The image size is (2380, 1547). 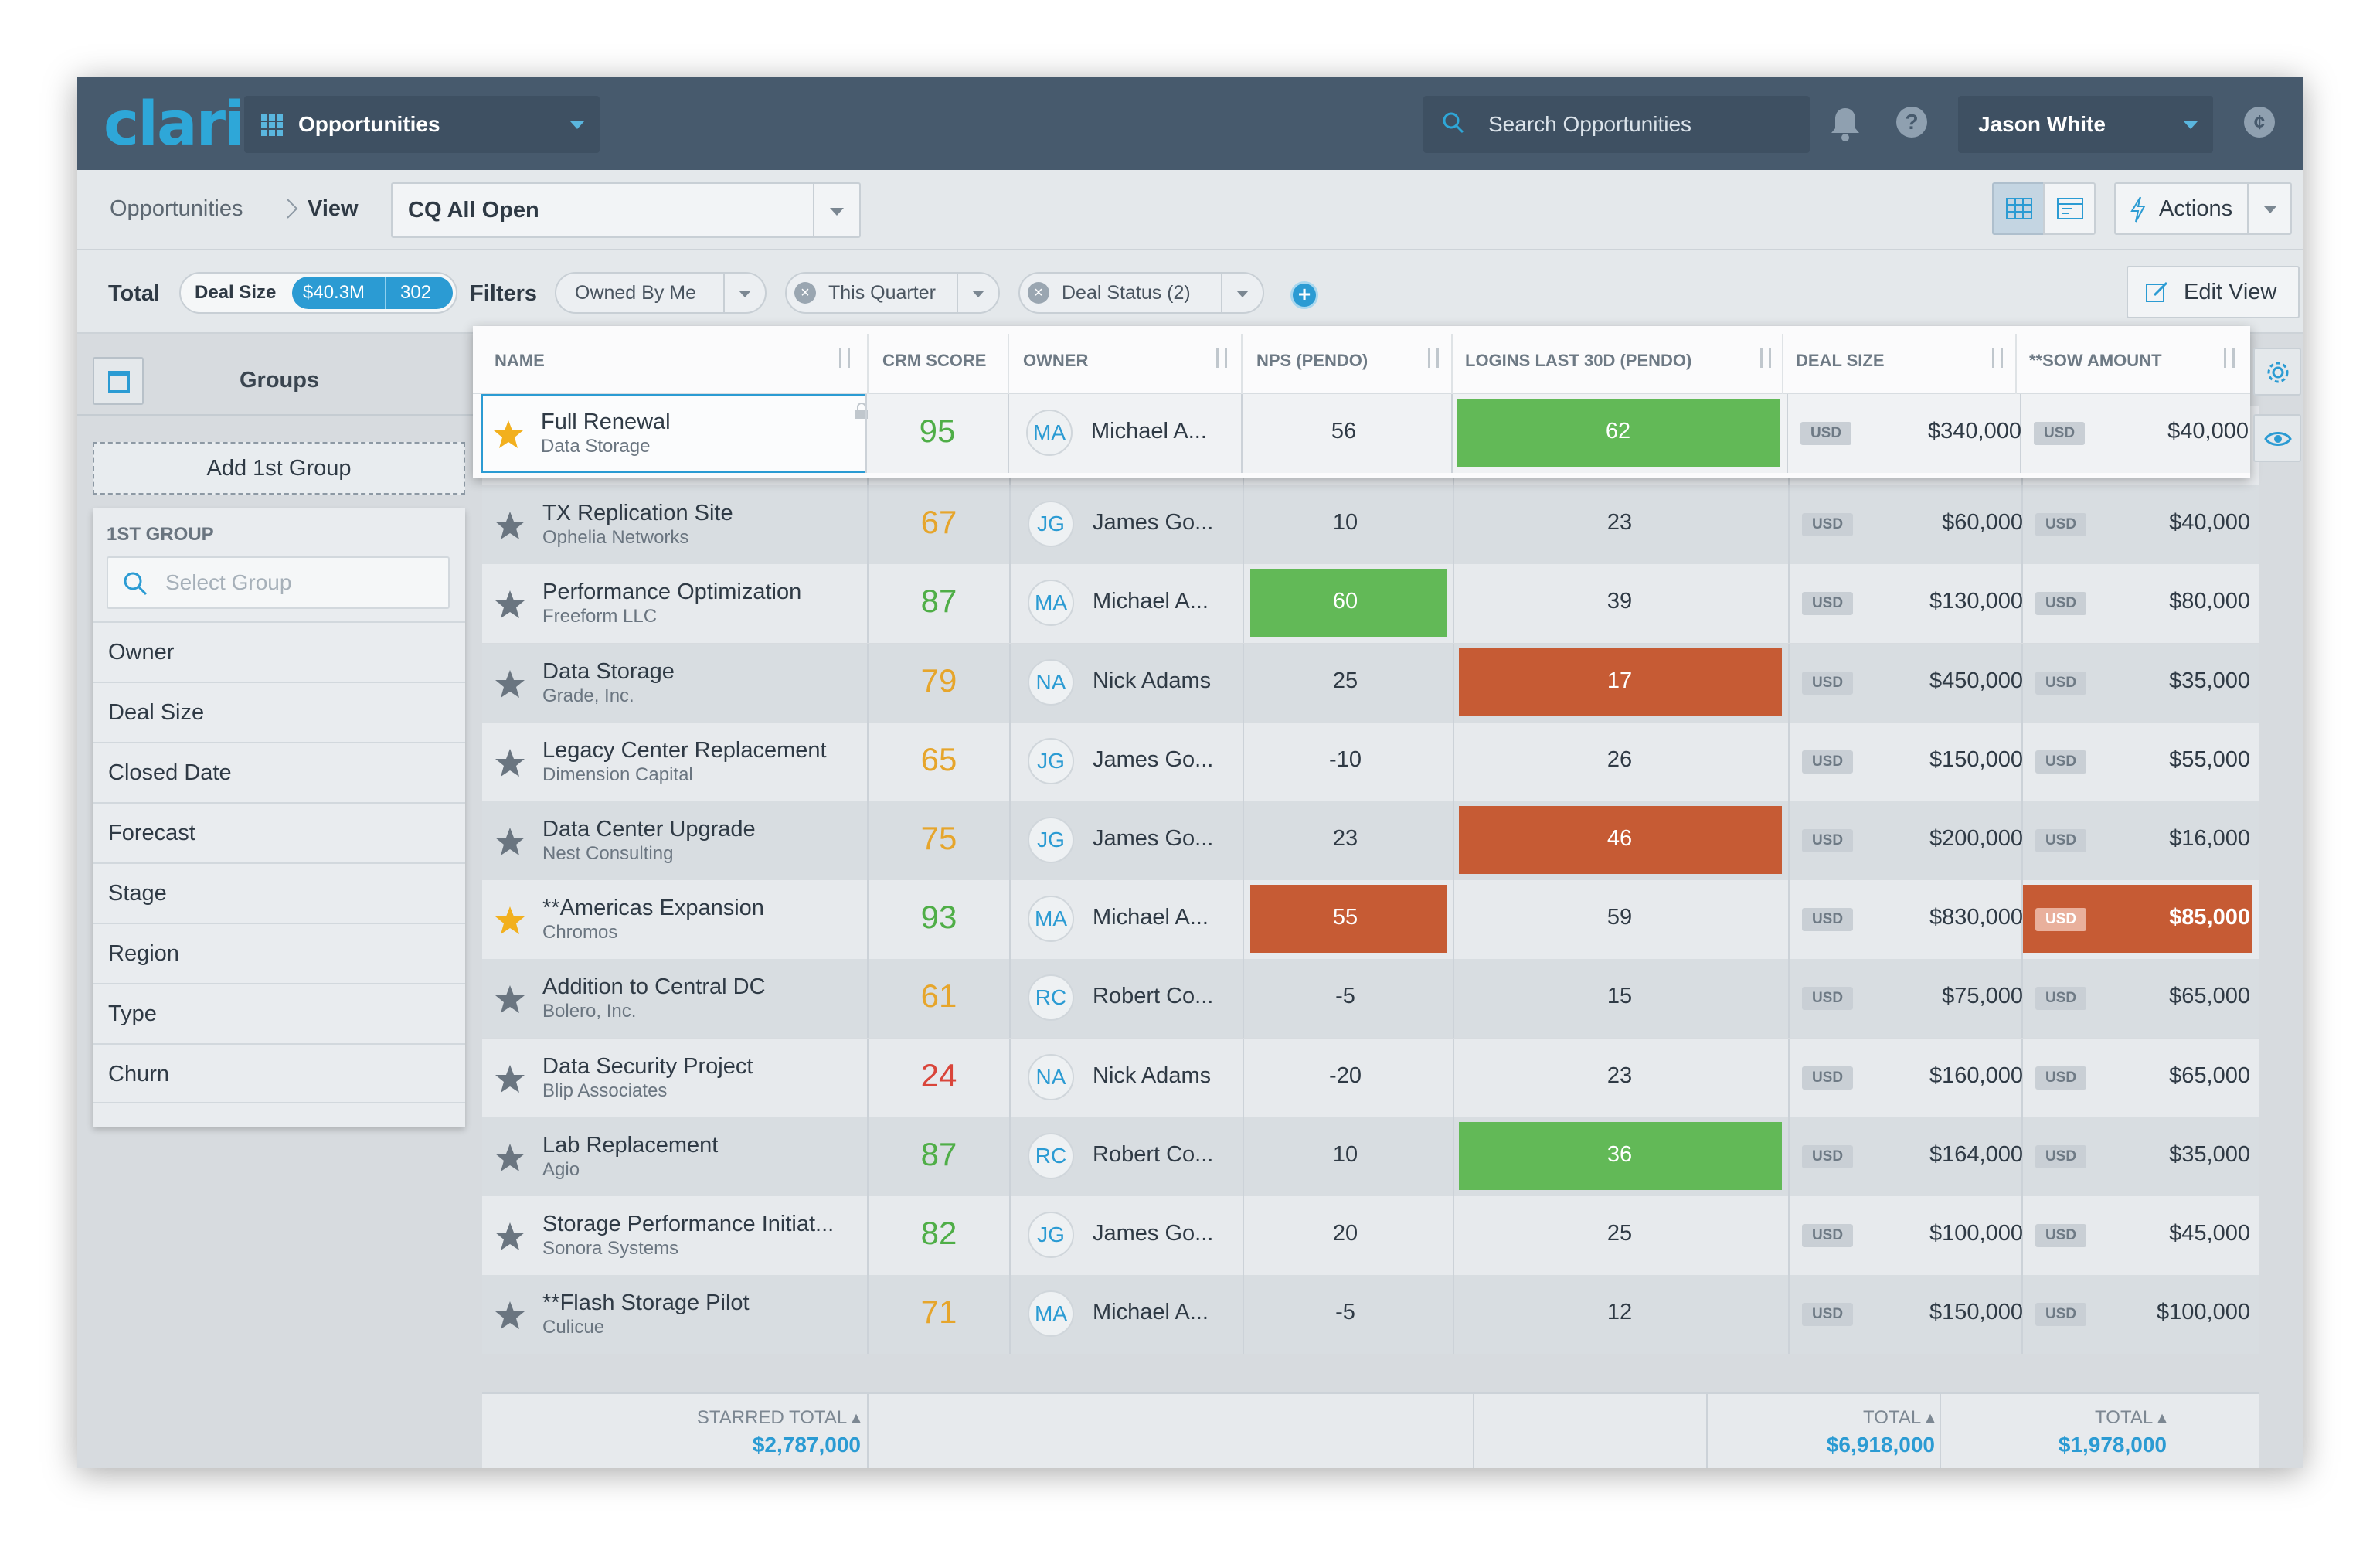 What do you see at coordinates (1840, 360) in the screenshot?
I see `column-header-deal-size: DEAL SIZE` at bounding box center [1840, 360].